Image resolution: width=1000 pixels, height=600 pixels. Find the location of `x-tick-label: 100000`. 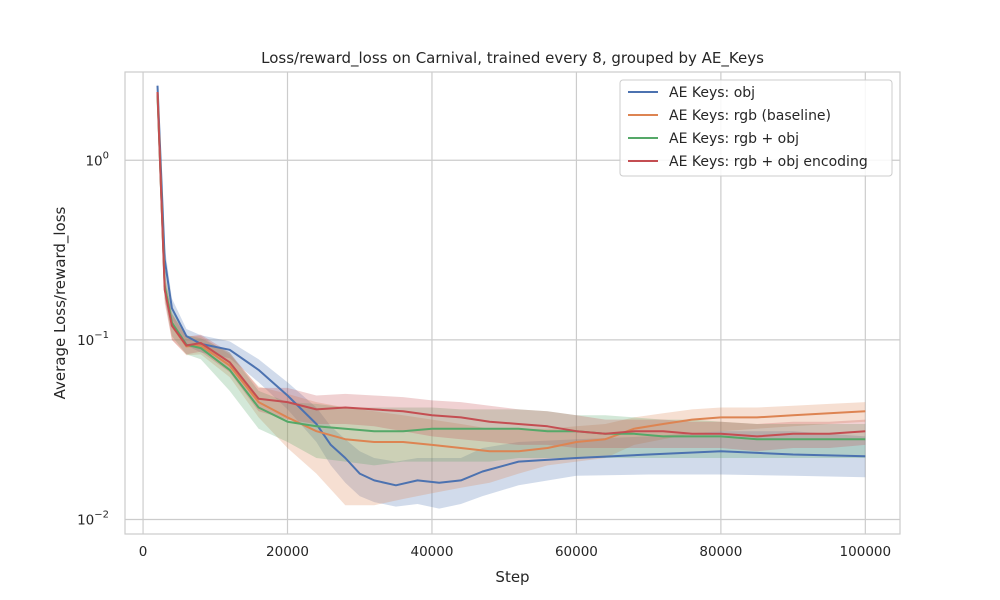

x-tick-label: 100000 is located at coordinates (866, 552).